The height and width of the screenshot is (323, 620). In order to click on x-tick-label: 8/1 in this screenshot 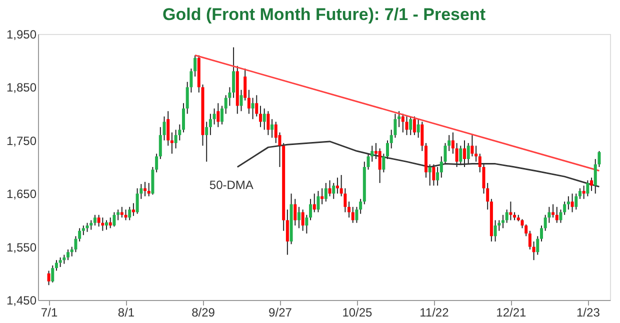, I will do `click(126, 313)`.